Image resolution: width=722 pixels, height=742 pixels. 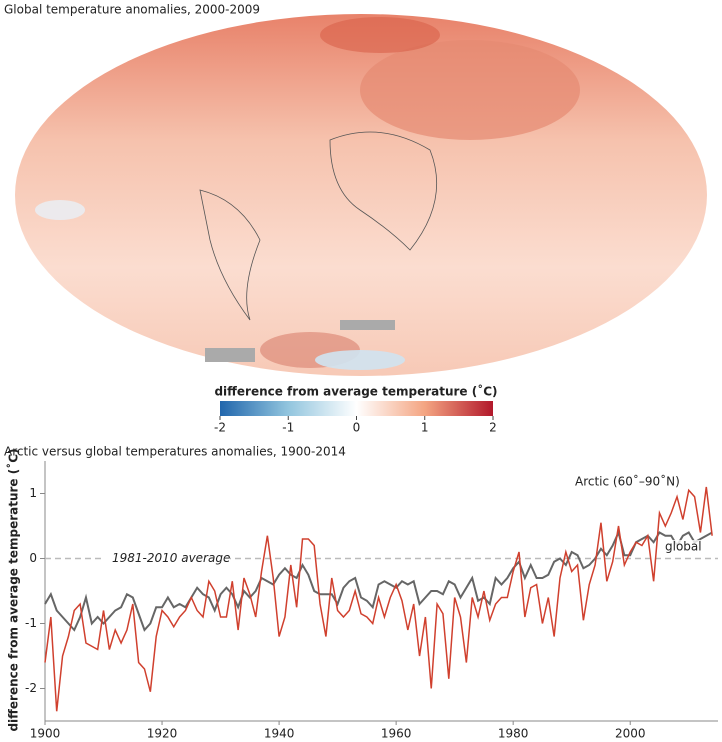 What do you see at coordinates (627, 481) in the screenshot?
I see `legend-label: Arctic (60˚–90˚N)` at bounding box center [627, 481].